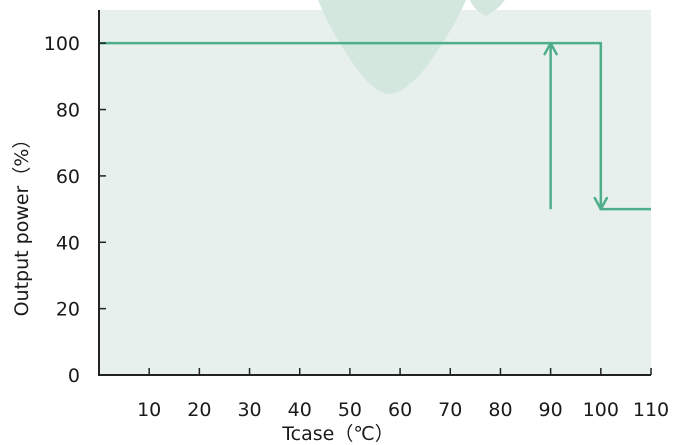 This screenshot has height=445, width=676. Describe the element at coordinates (22, 223) in the screenshot. I see `y-axis-label: Output power（%）` at that location.